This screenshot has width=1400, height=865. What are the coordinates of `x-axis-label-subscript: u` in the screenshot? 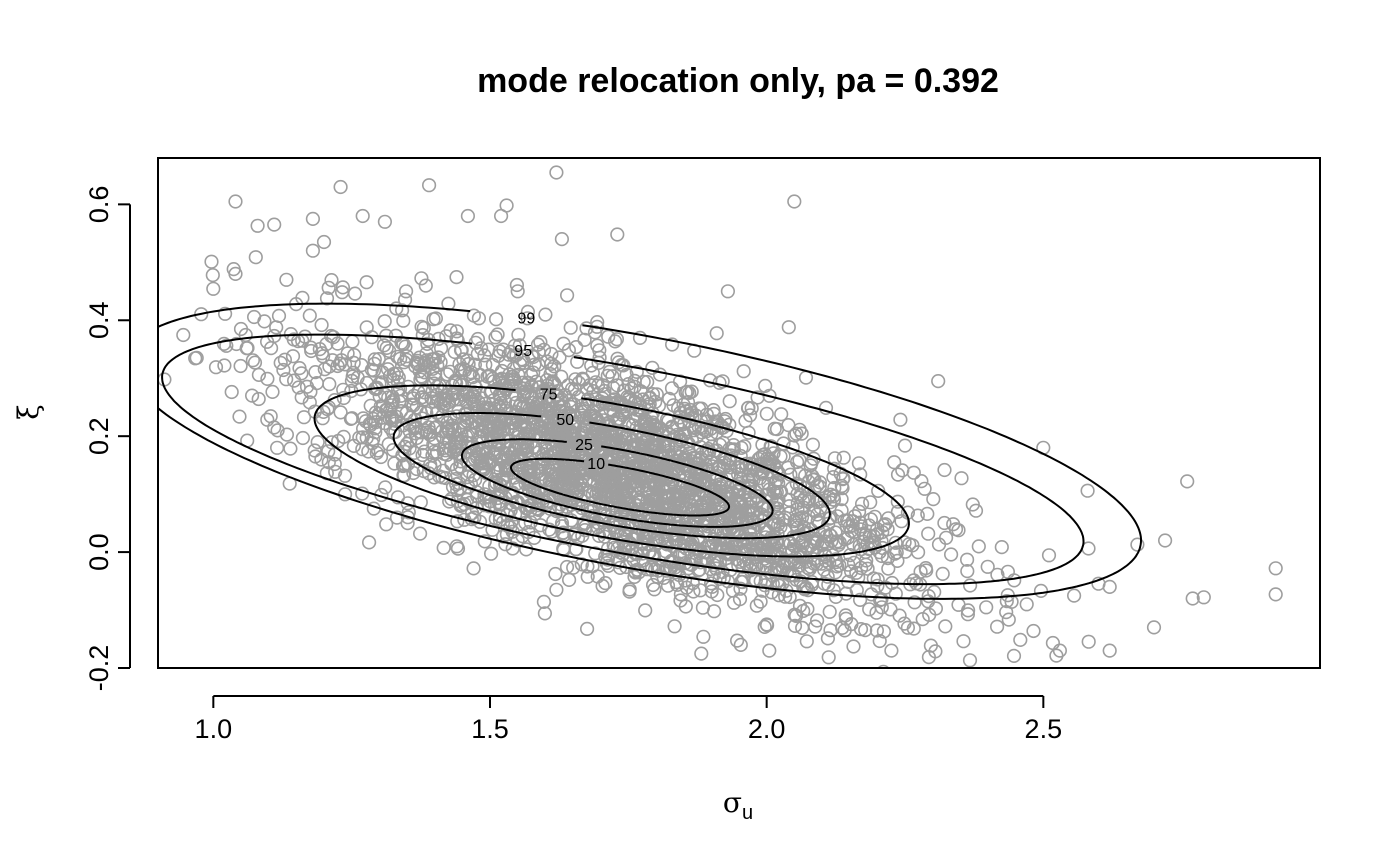 It's located at (747, 813).